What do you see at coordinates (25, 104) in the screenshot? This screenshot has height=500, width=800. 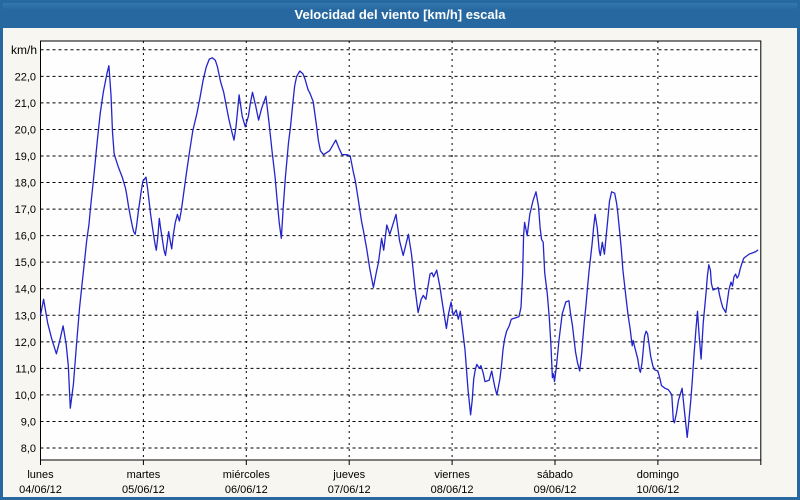 I see `y-tick-label: 21,0` at bounding box center [25, 104].